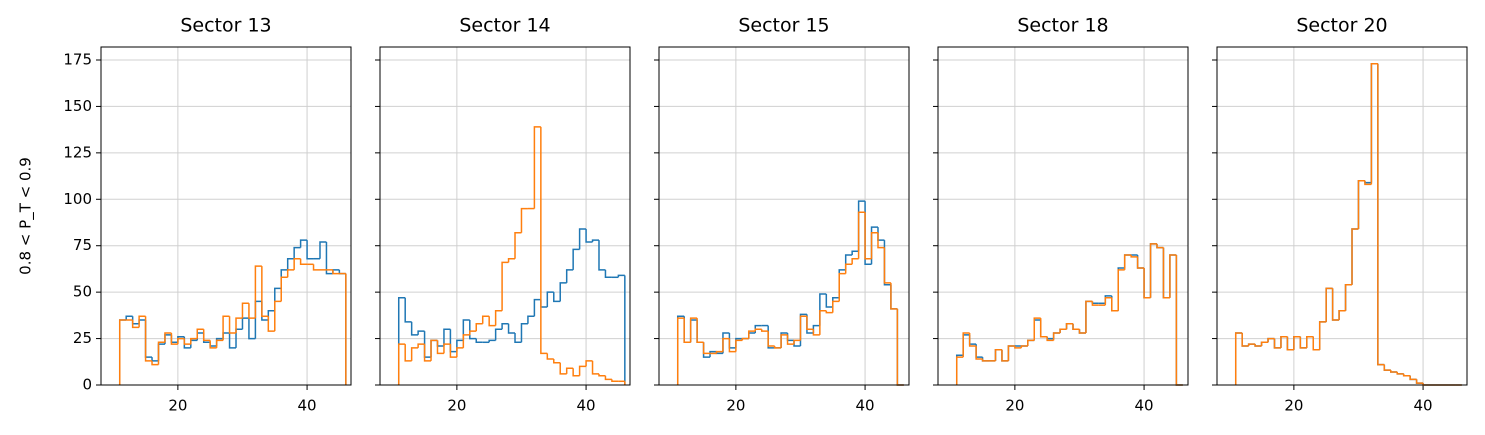 Image resolution: width=1485 pixels, height=435 pixels. Describe the element at coordinates (82, 338) in the screenshot. I see `y-tick-label: 25` at that location.